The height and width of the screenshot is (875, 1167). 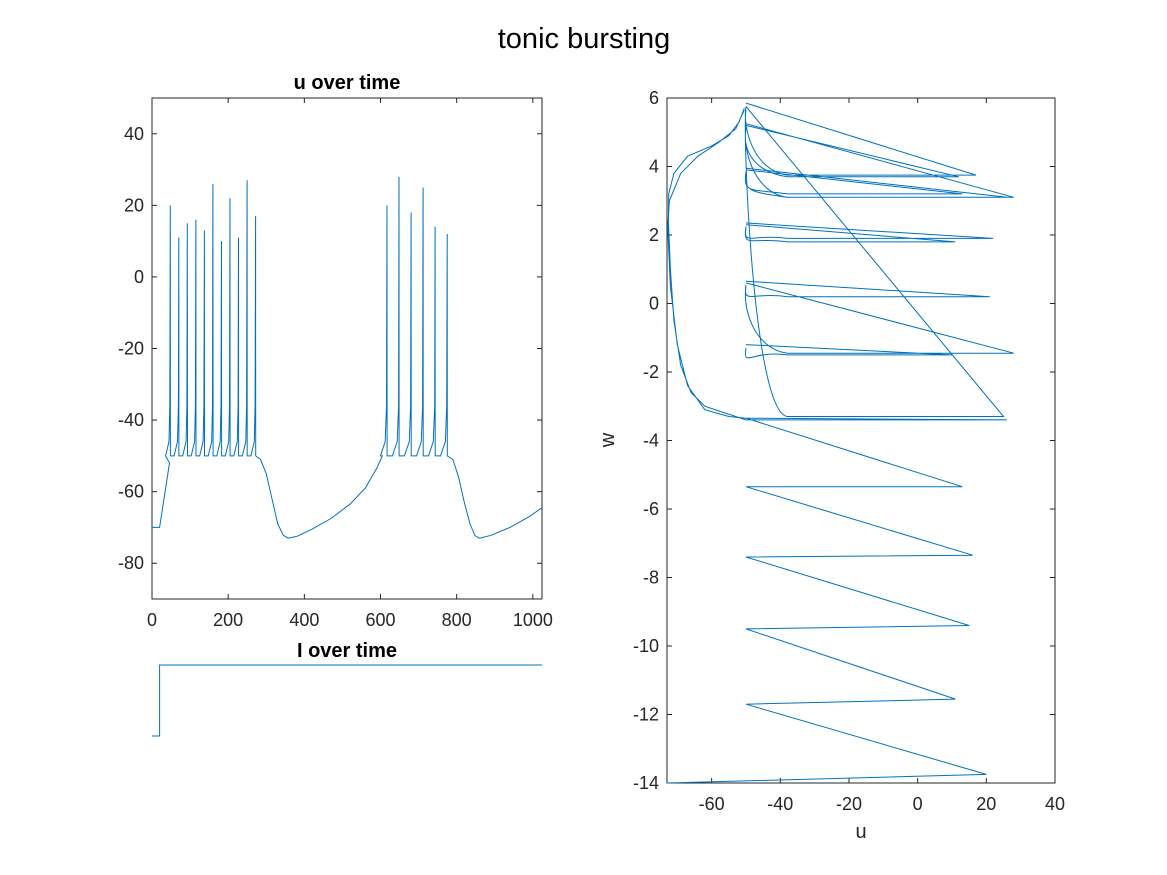 I want to click on u-xtick-label: 200, so click(x=228, y=620).